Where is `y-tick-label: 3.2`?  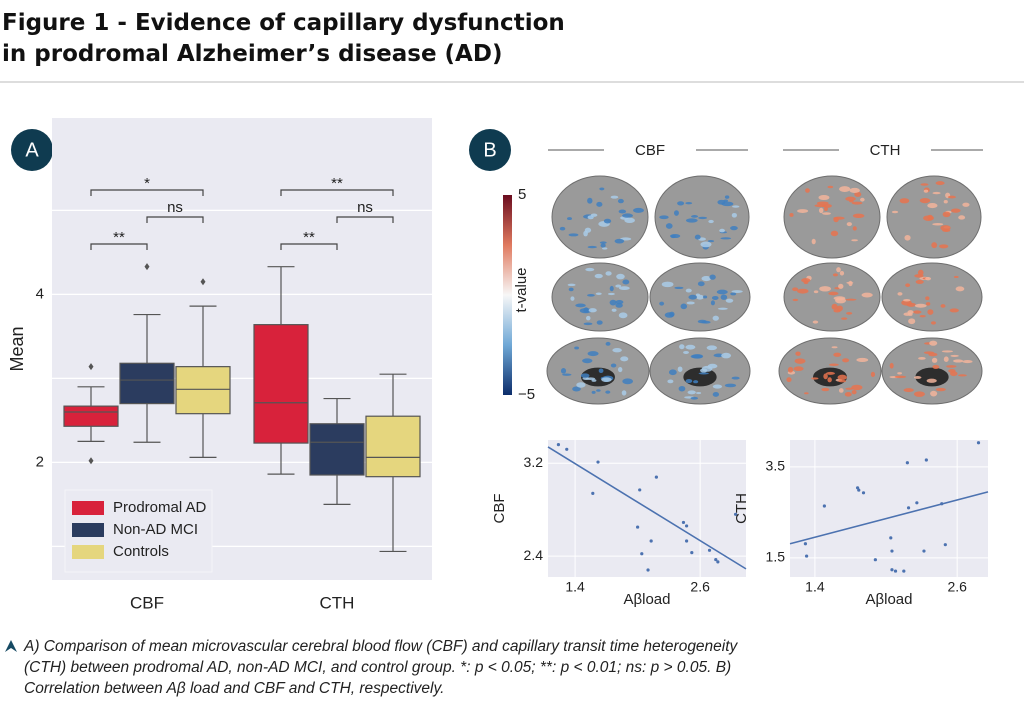
y-tick-label: 3.2 is located at coordinates (534, 462).